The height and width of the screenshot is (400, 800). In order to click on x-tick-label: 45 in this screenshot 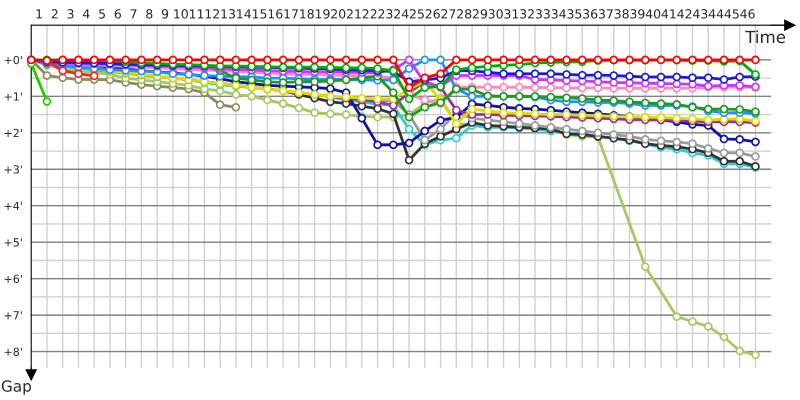, I will do `click(731, 14)`.